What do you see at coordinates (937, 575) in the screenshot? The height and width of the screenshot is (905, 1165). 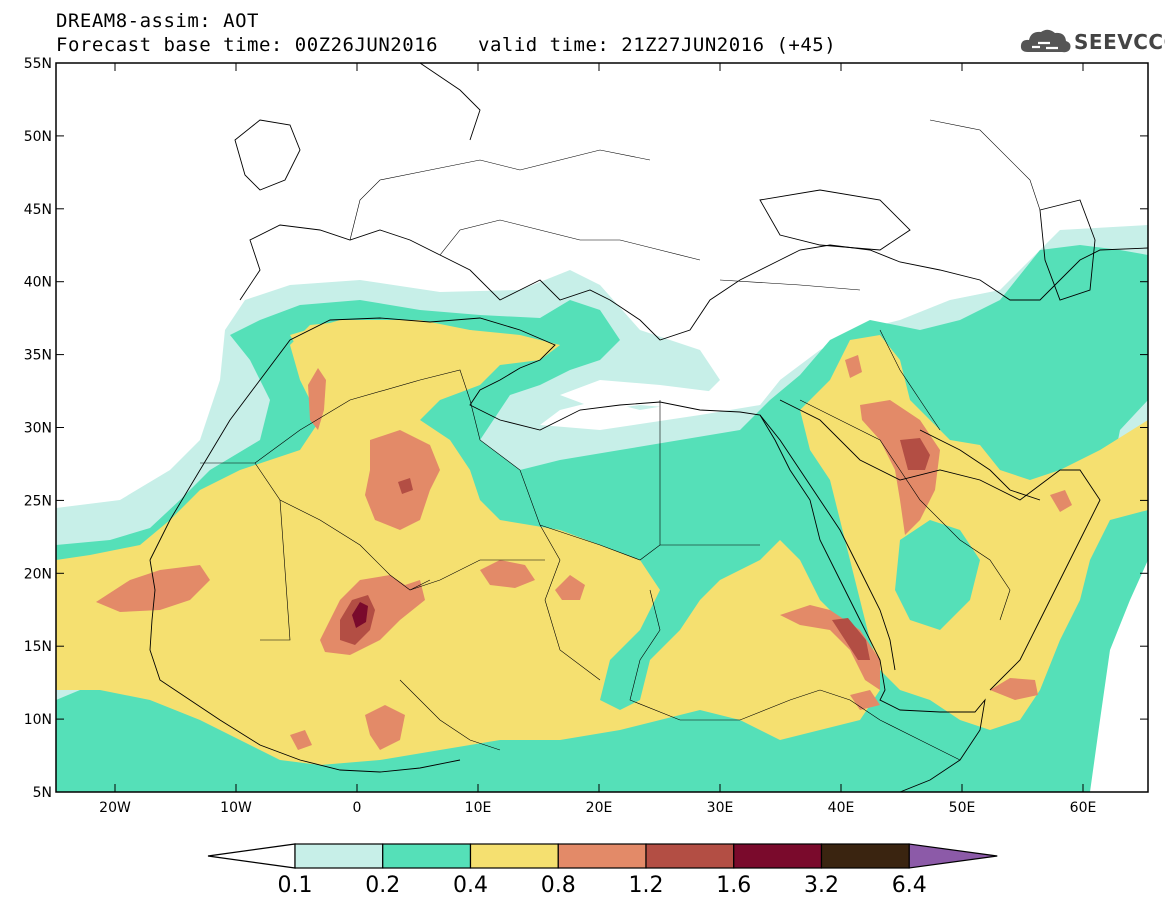 I see `aot-band-0.4-arabia-gap` at bounding box center [937, 575].